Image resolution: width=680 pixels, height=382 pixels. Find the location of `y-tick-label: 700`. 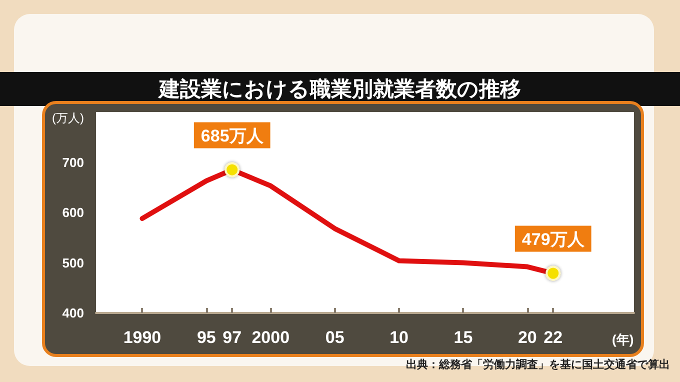

y-tick-label: 700 is located at coordinates (73, 162).